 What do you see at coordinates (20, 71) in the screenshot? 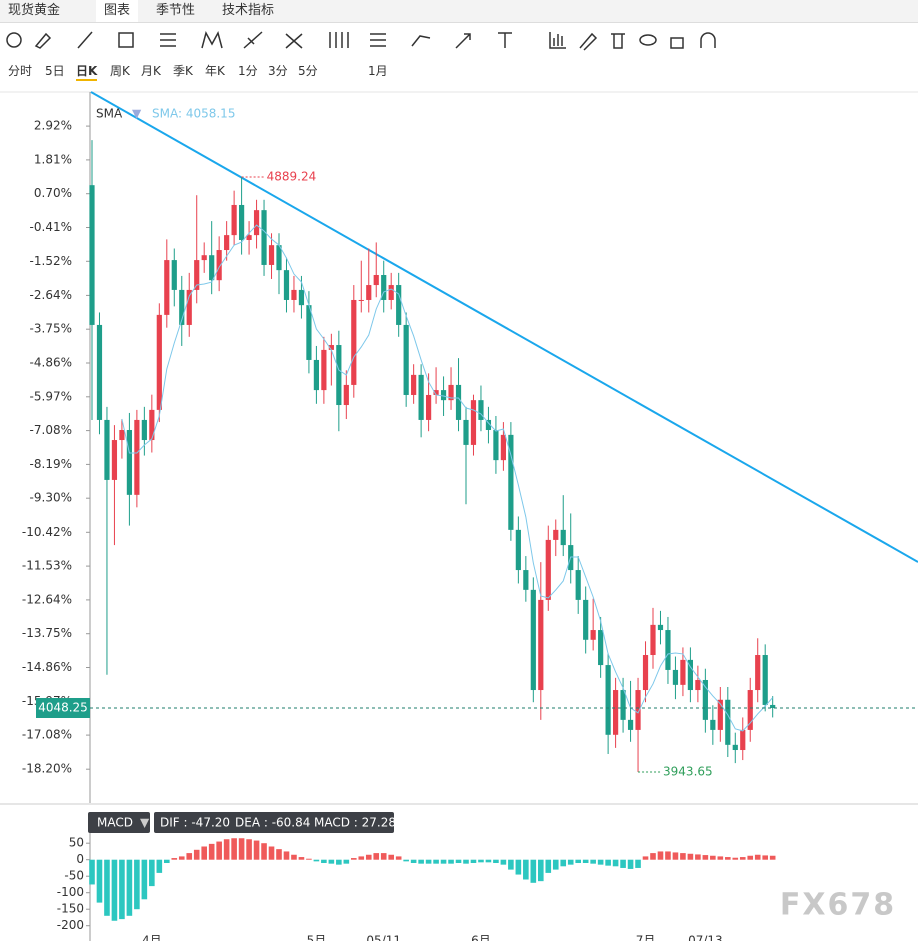
I see `period-button: 分时` at bounding box center [20, 71].